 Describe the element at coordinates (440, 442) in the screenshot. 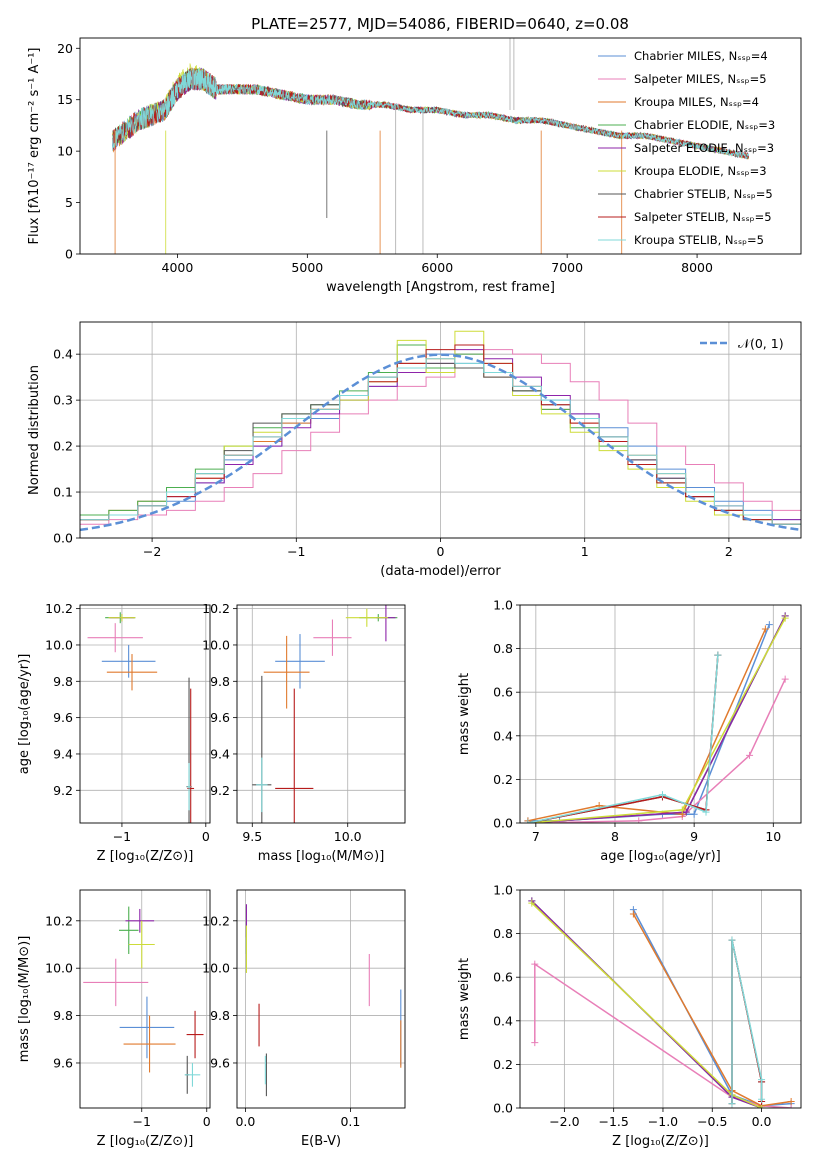

I see `normal-curve` at that location.